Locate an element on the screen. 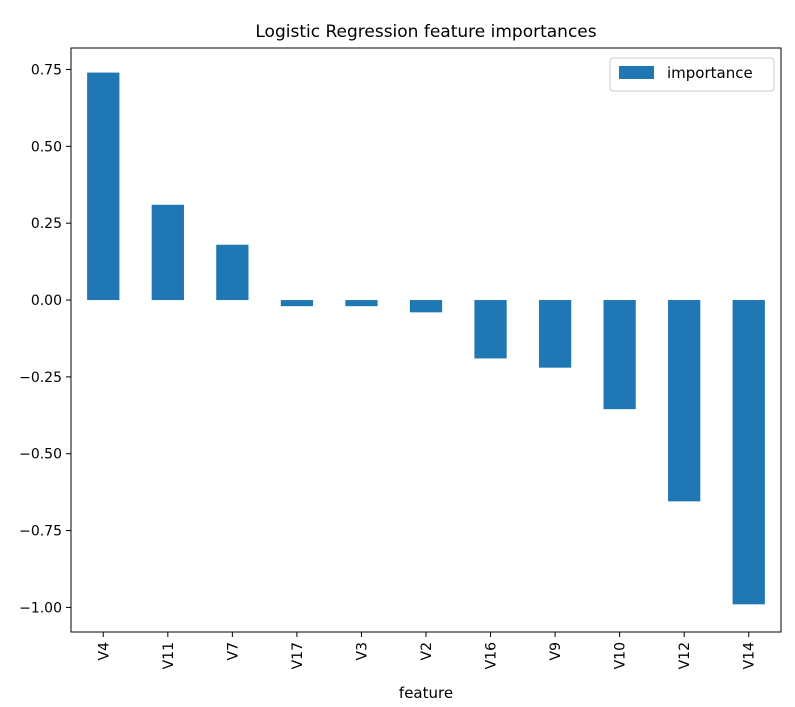 The image size is (795, 707). bar-v12 is located at coordinates (684, 401).